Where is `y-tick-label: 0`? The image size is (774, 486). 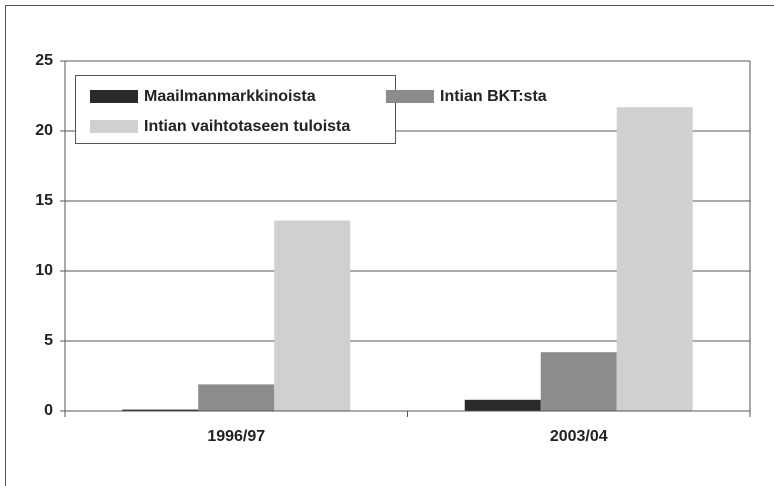 y-tick-label: 0 is located at coordinates (48, 410).